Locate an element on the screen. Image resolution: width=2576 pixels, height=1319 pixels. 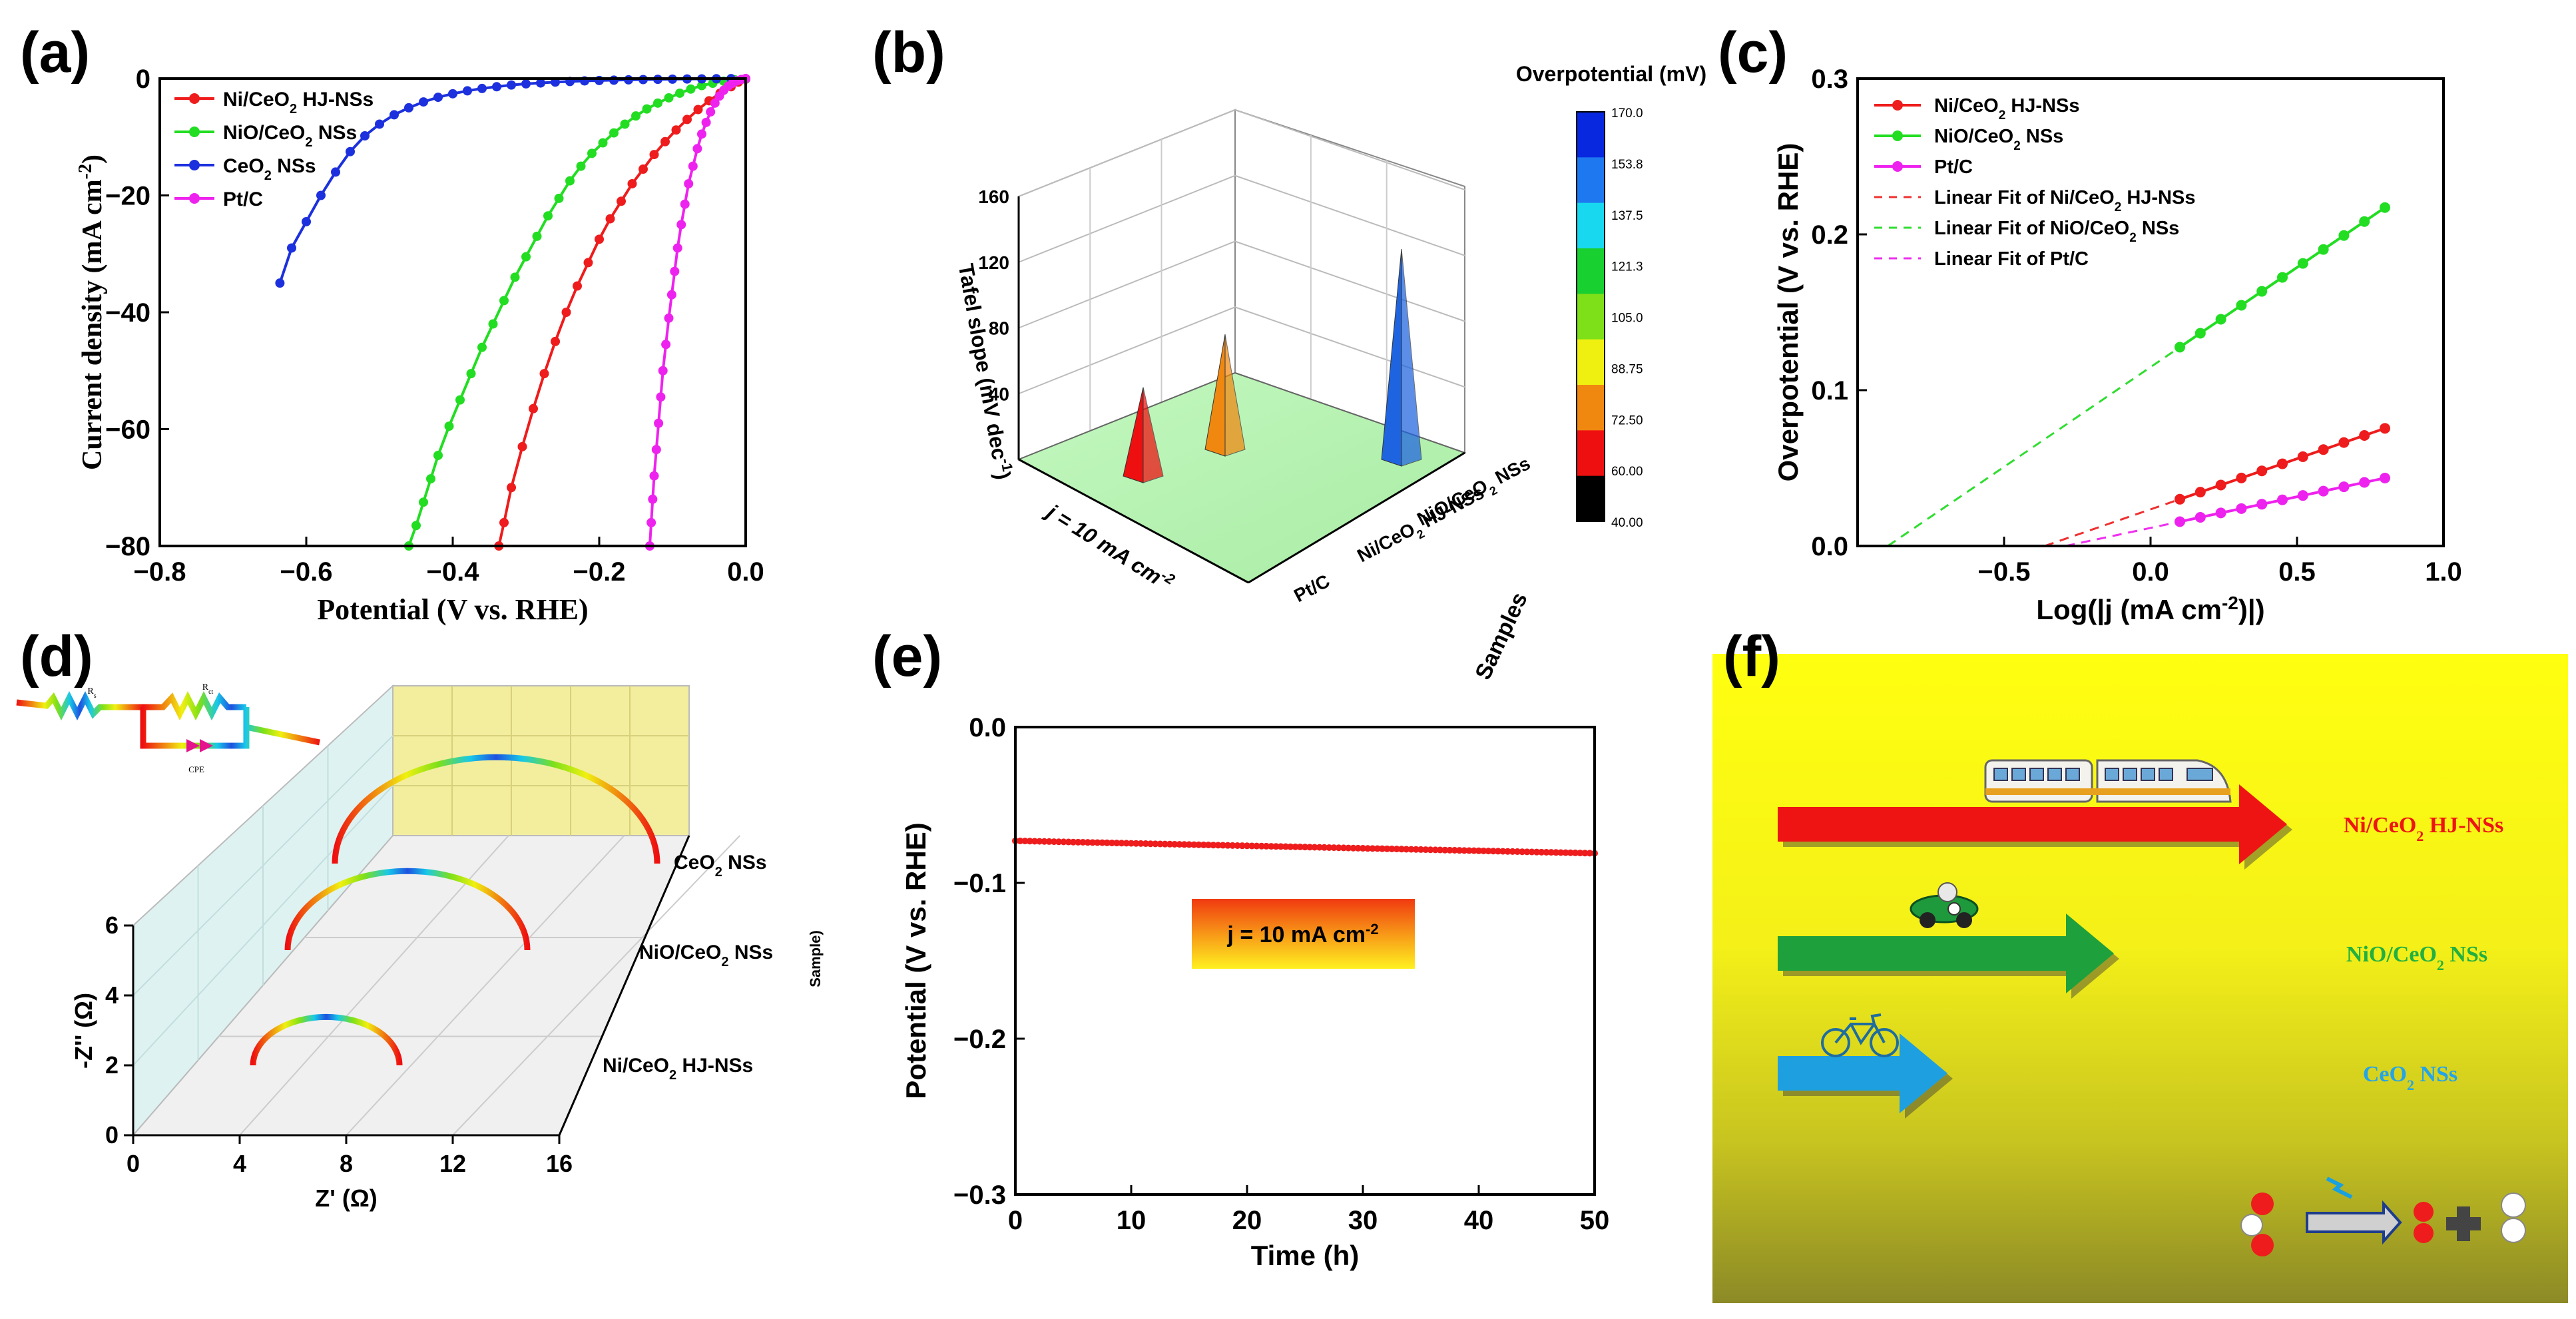
colorbar-frame is located at coordinates (1591, 316).